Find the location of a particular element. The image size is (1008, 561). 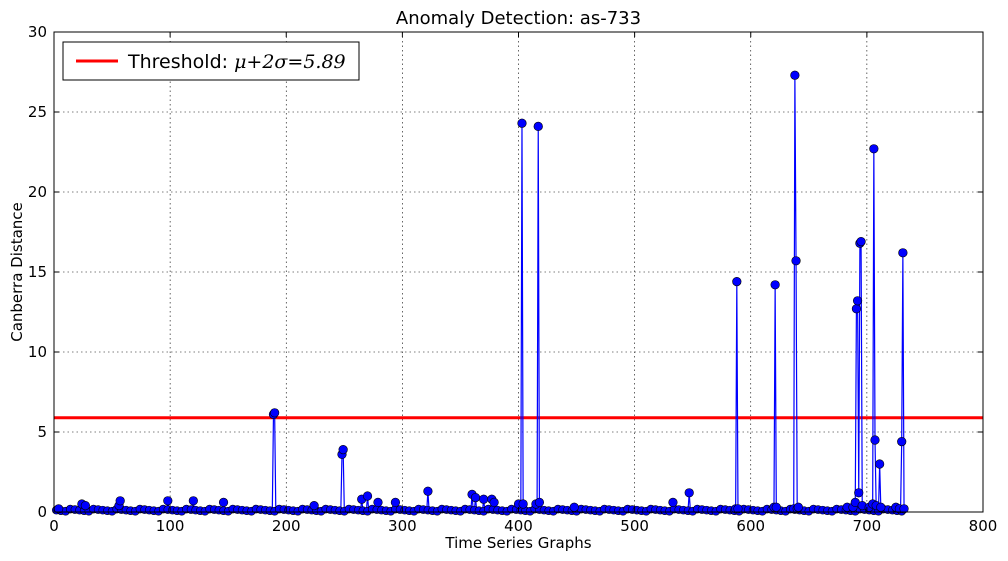

y-tick-label: 15 is located at coordinates (37, 272).